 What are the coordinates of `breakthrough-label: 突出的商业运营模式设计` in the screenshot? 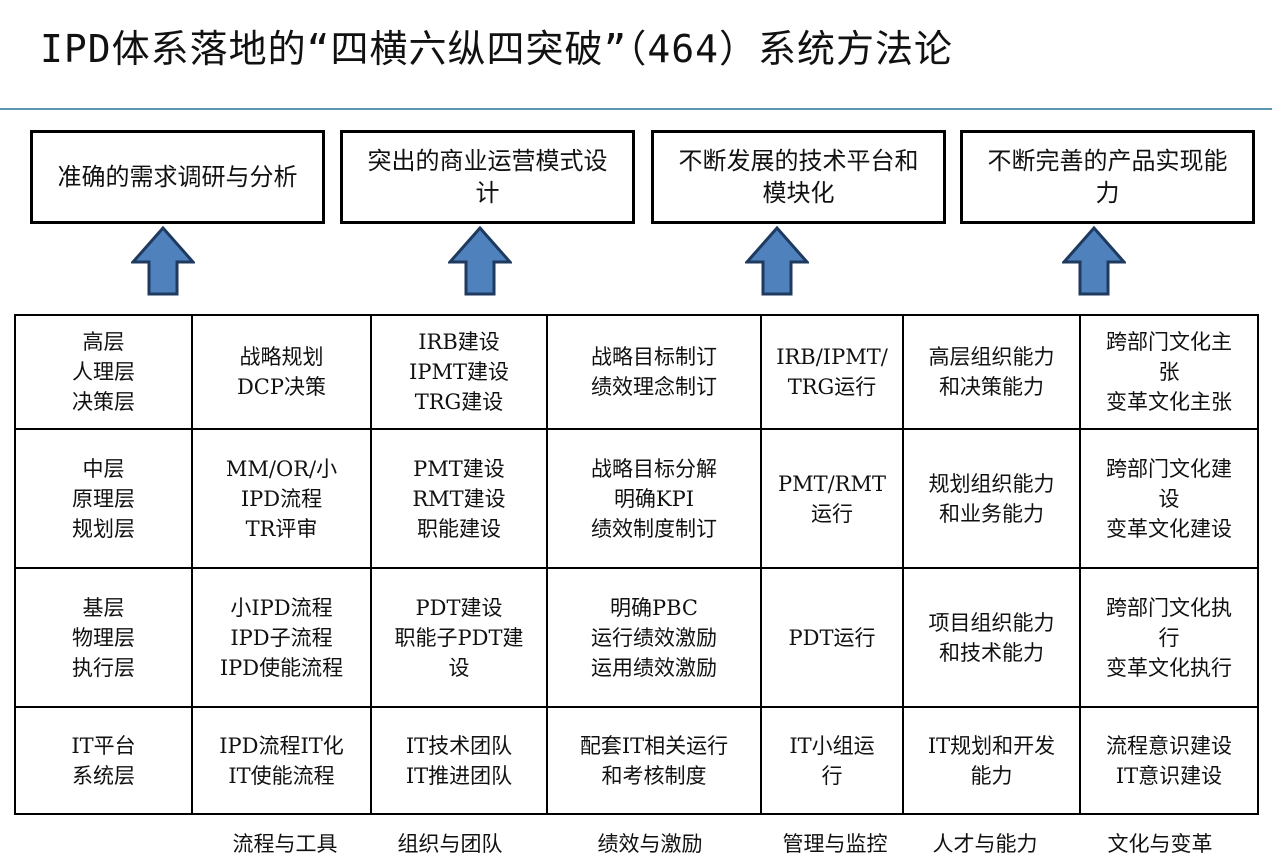 It's located at (487, 177).